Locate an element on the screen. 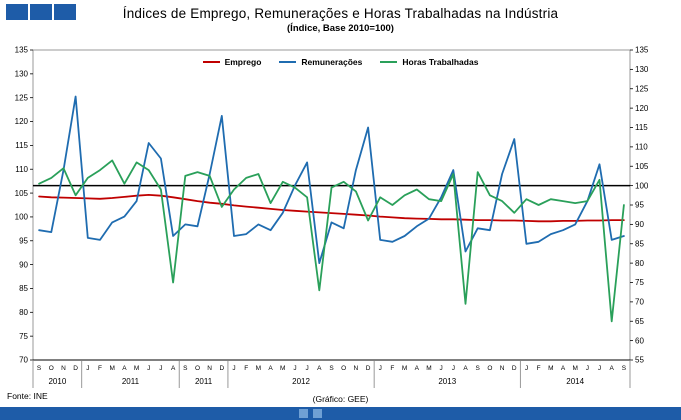  legend-item-horas-trabalhadas: Horas Trabalhadas is located at coordinates (429, 62).